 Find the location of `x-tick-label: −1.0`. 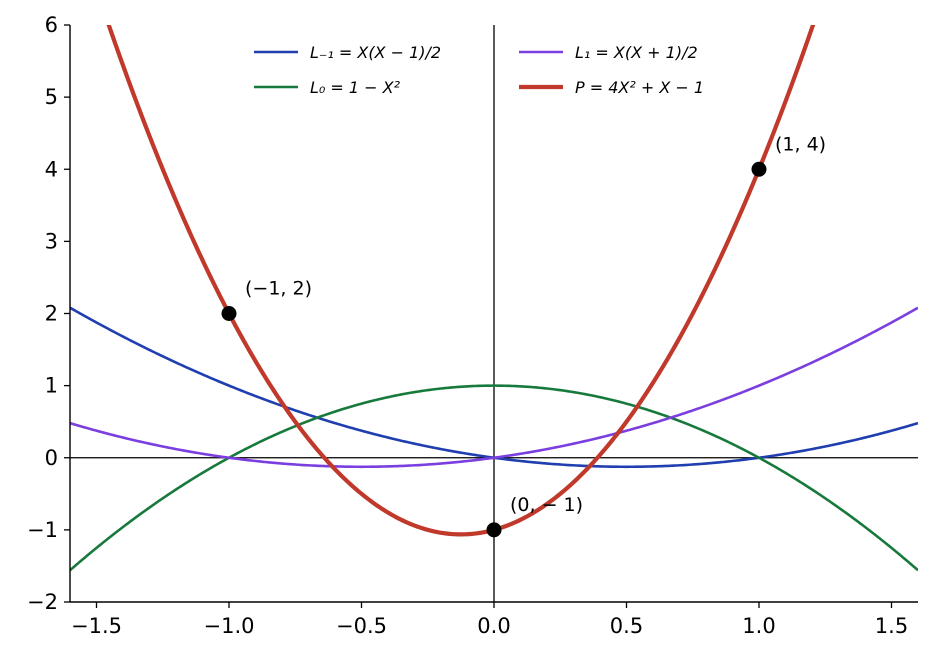

x-tick-label: −1.0 is located at coordinates (229, 626).